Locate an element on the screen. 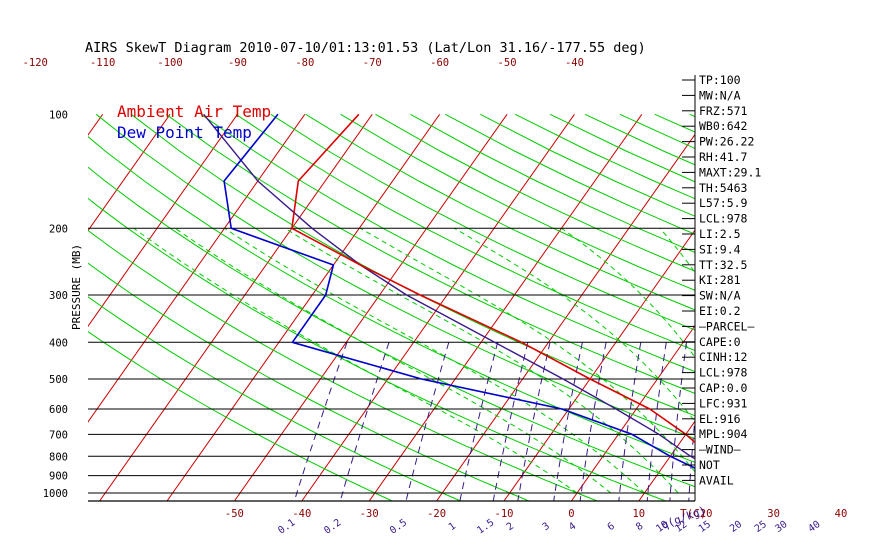 The image size is (870, 560). top-temperature-tick-label: -110 is located at coordinates (102, 63).